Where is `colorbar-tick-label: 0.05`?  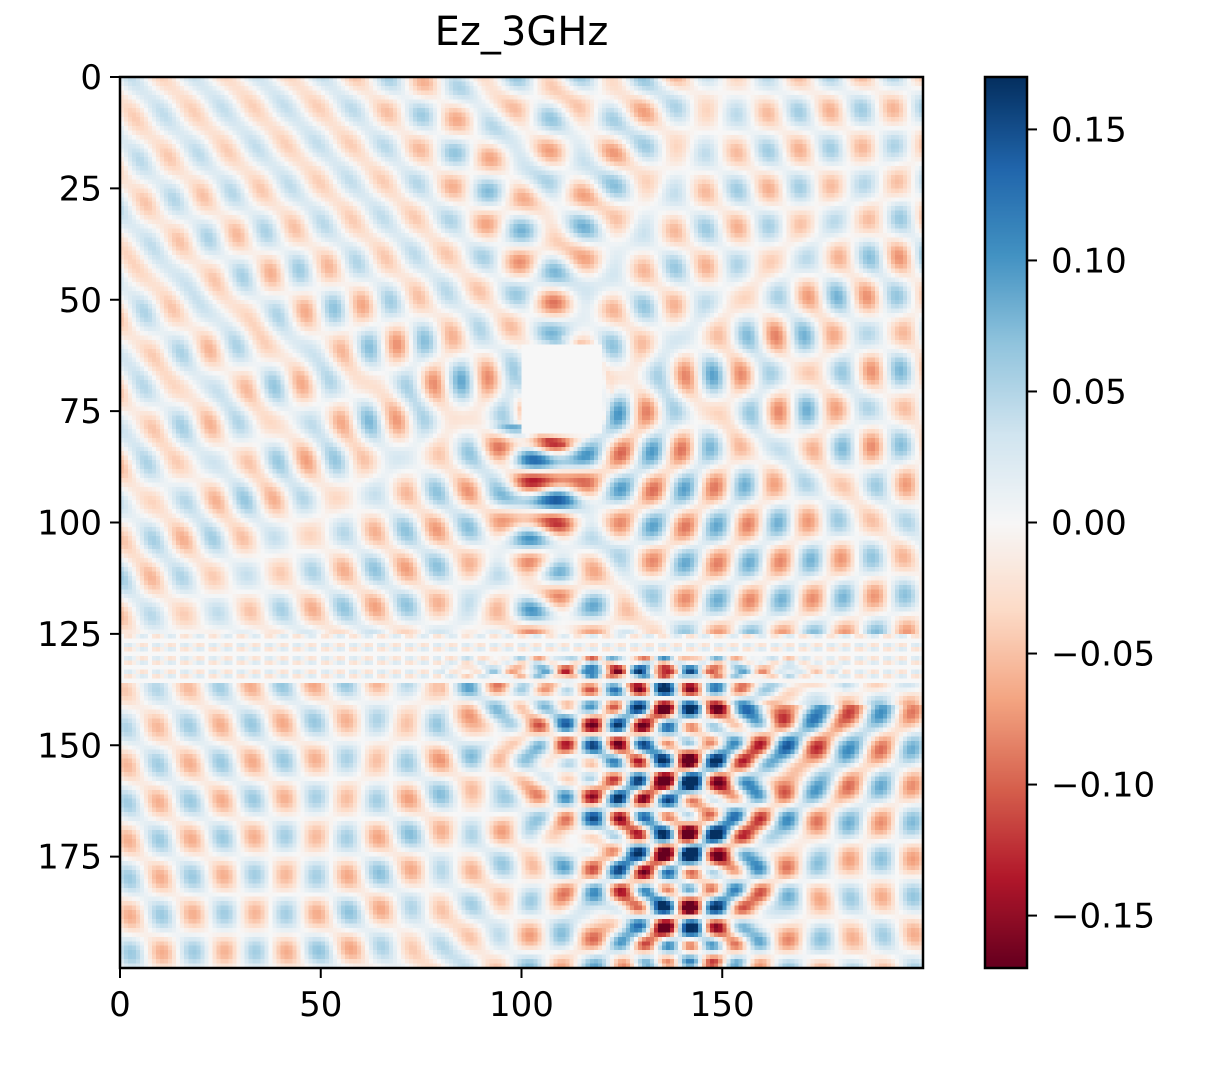
colorbar-tick-label: 0.05 is located at coordinates (1089, 392).